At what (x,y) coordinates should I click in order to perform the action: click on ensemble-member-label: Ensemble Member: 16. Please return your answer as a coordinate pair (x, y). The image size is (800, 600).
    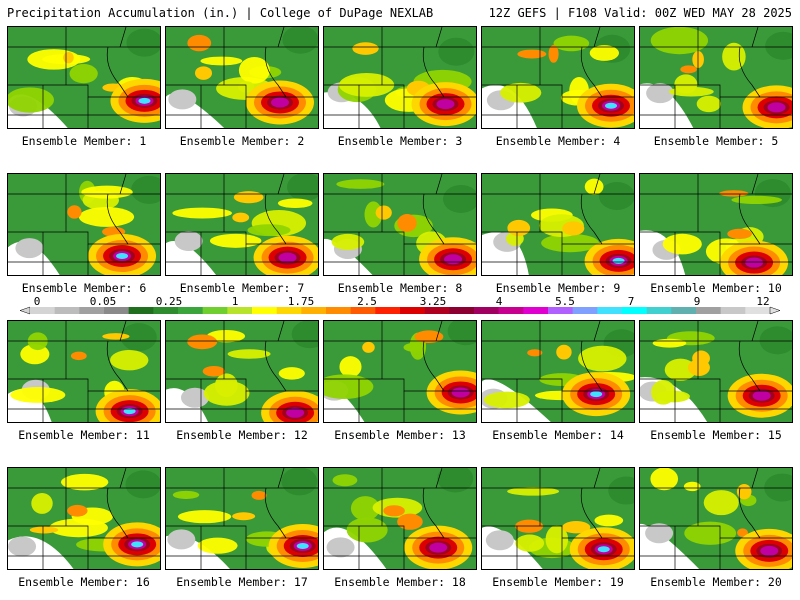
    Looking at the image, I should click on (84, 582).